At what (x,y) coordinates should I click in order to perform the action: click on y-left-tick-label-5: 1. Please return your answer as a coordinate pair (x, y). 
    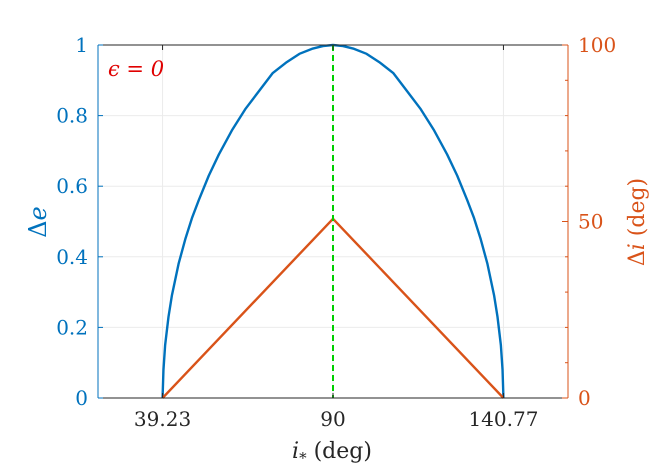
    Looking at the image, I should click on (81, 45).